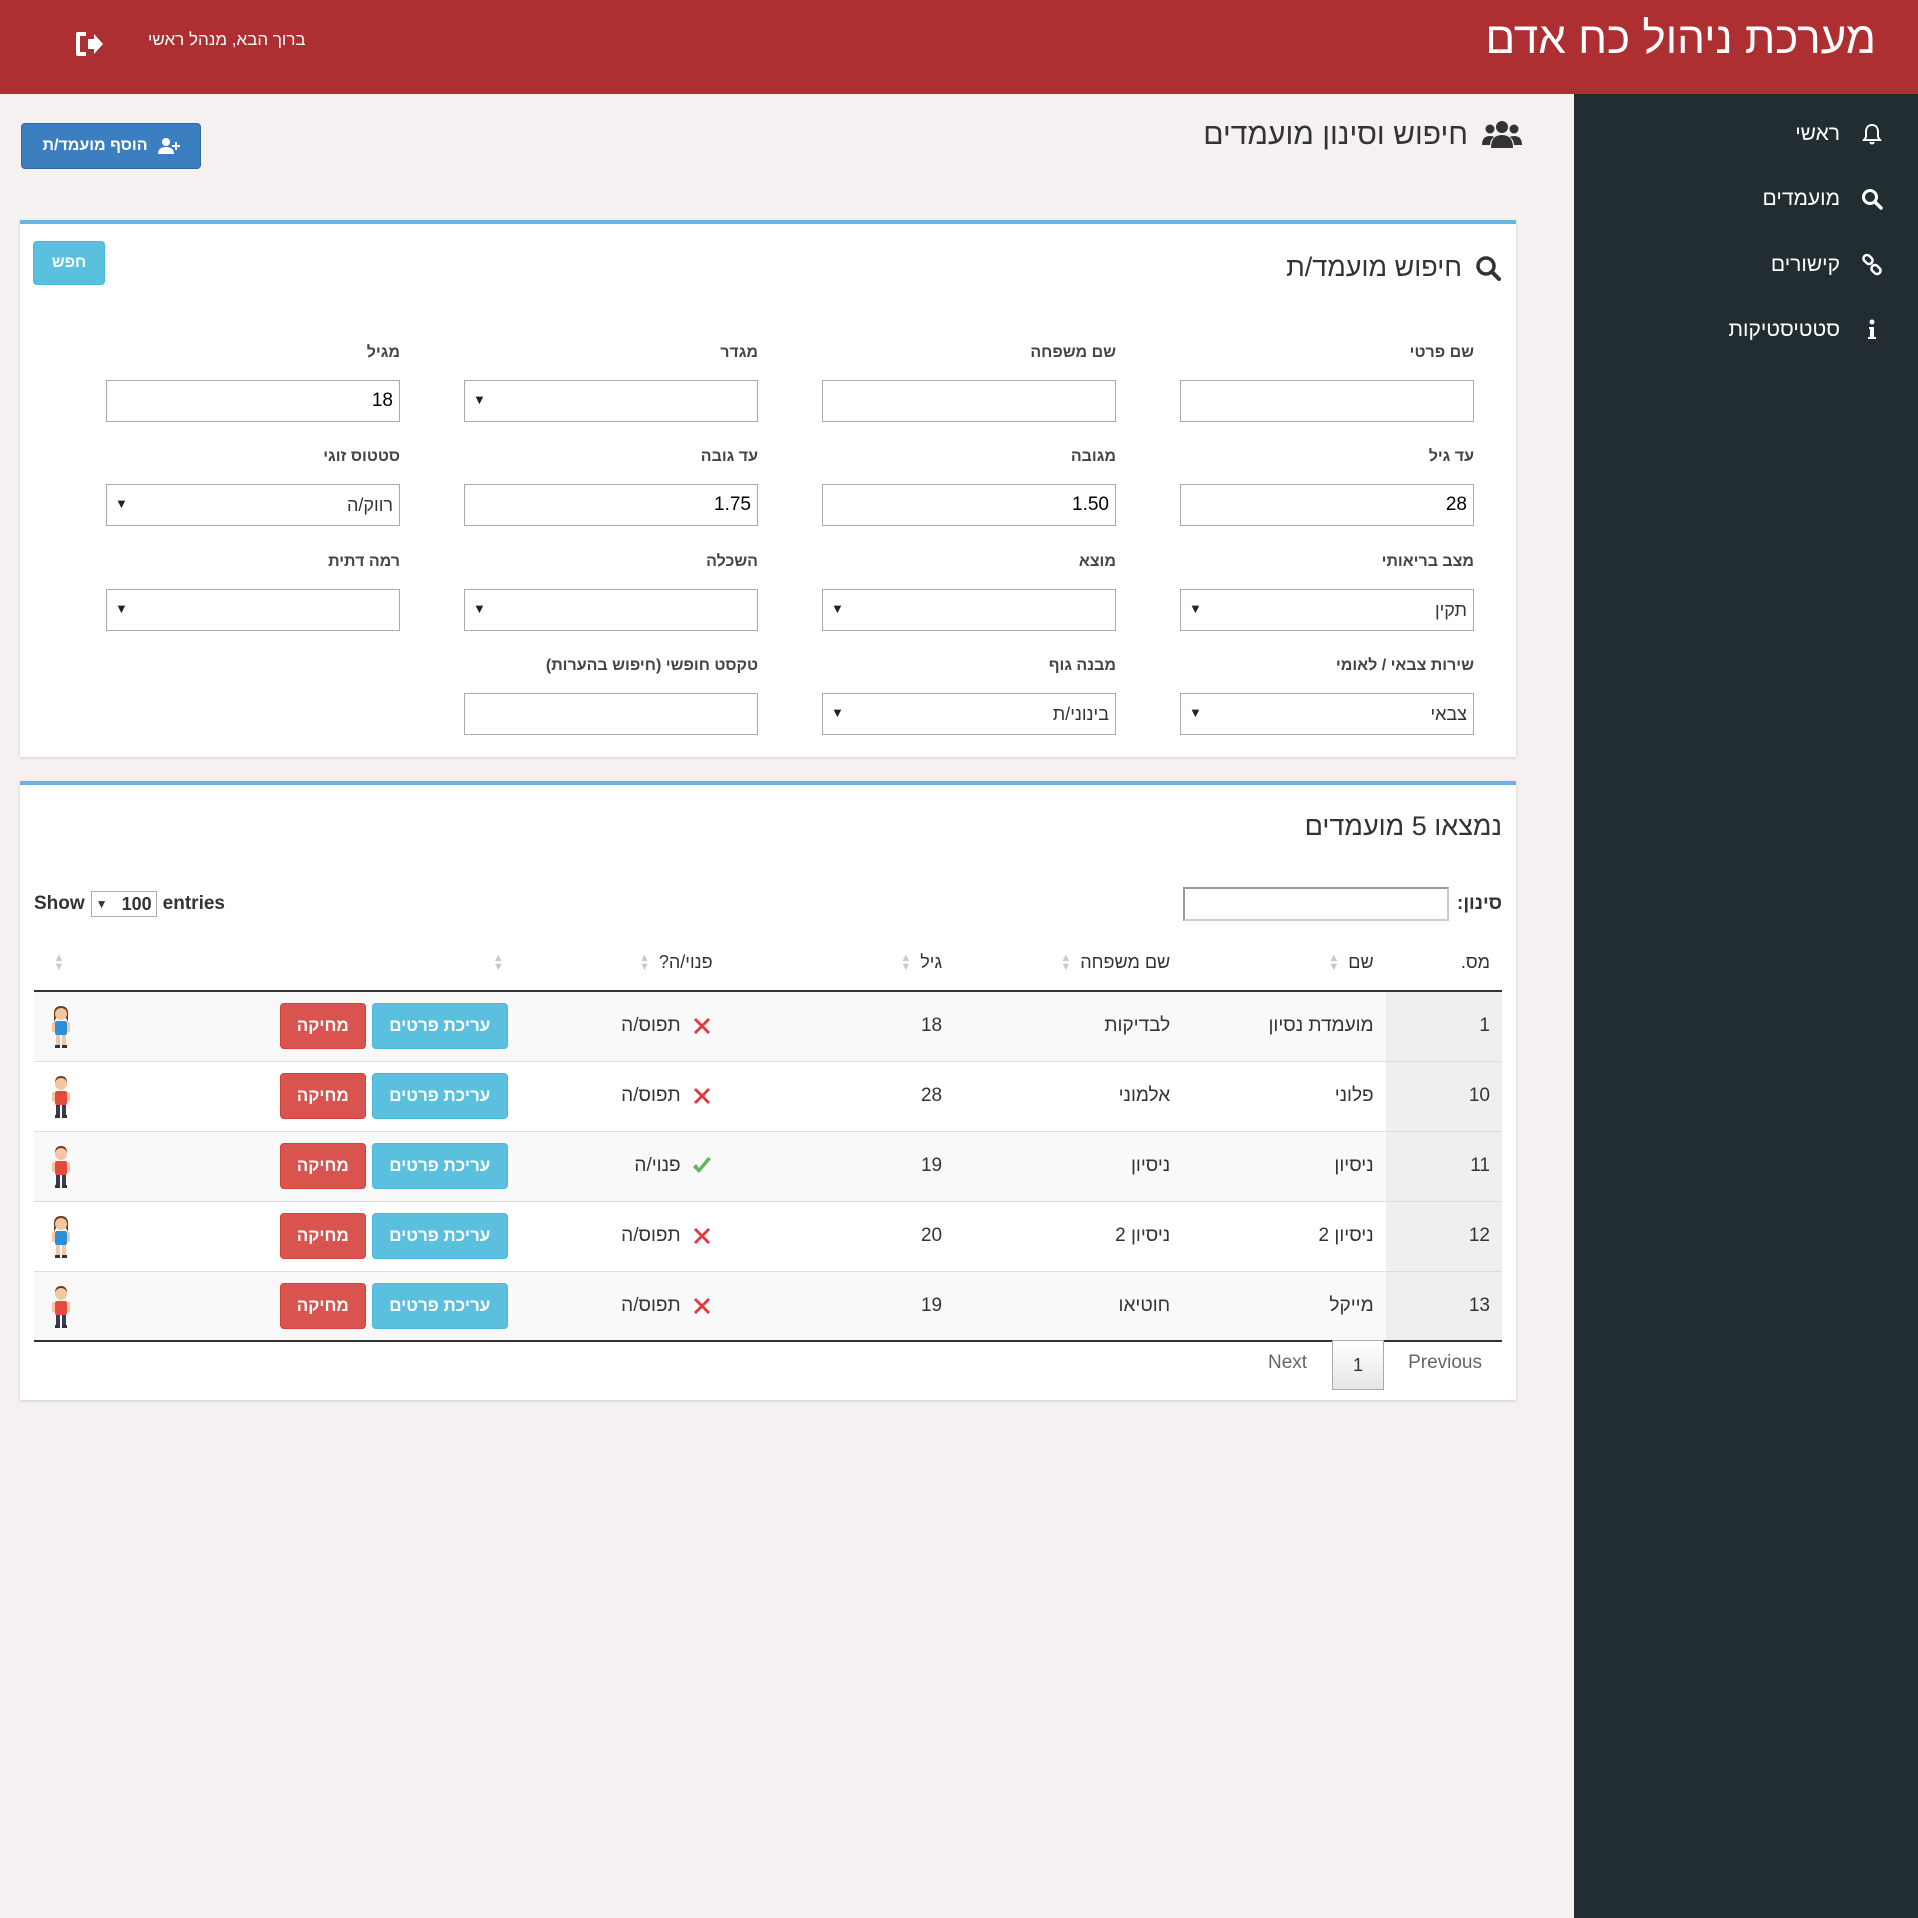 The height and width of the screenshot is (1918, 1918). Describe the element at coordinates (1082, 665) in the screenshot. I see `body-build-label: מבנה גוף` at that location.